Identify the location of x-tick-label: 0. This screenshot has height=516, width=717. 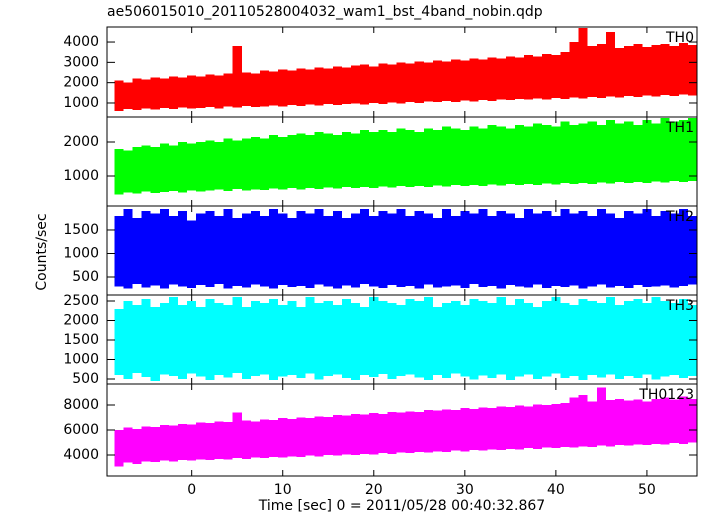
(191, 490).